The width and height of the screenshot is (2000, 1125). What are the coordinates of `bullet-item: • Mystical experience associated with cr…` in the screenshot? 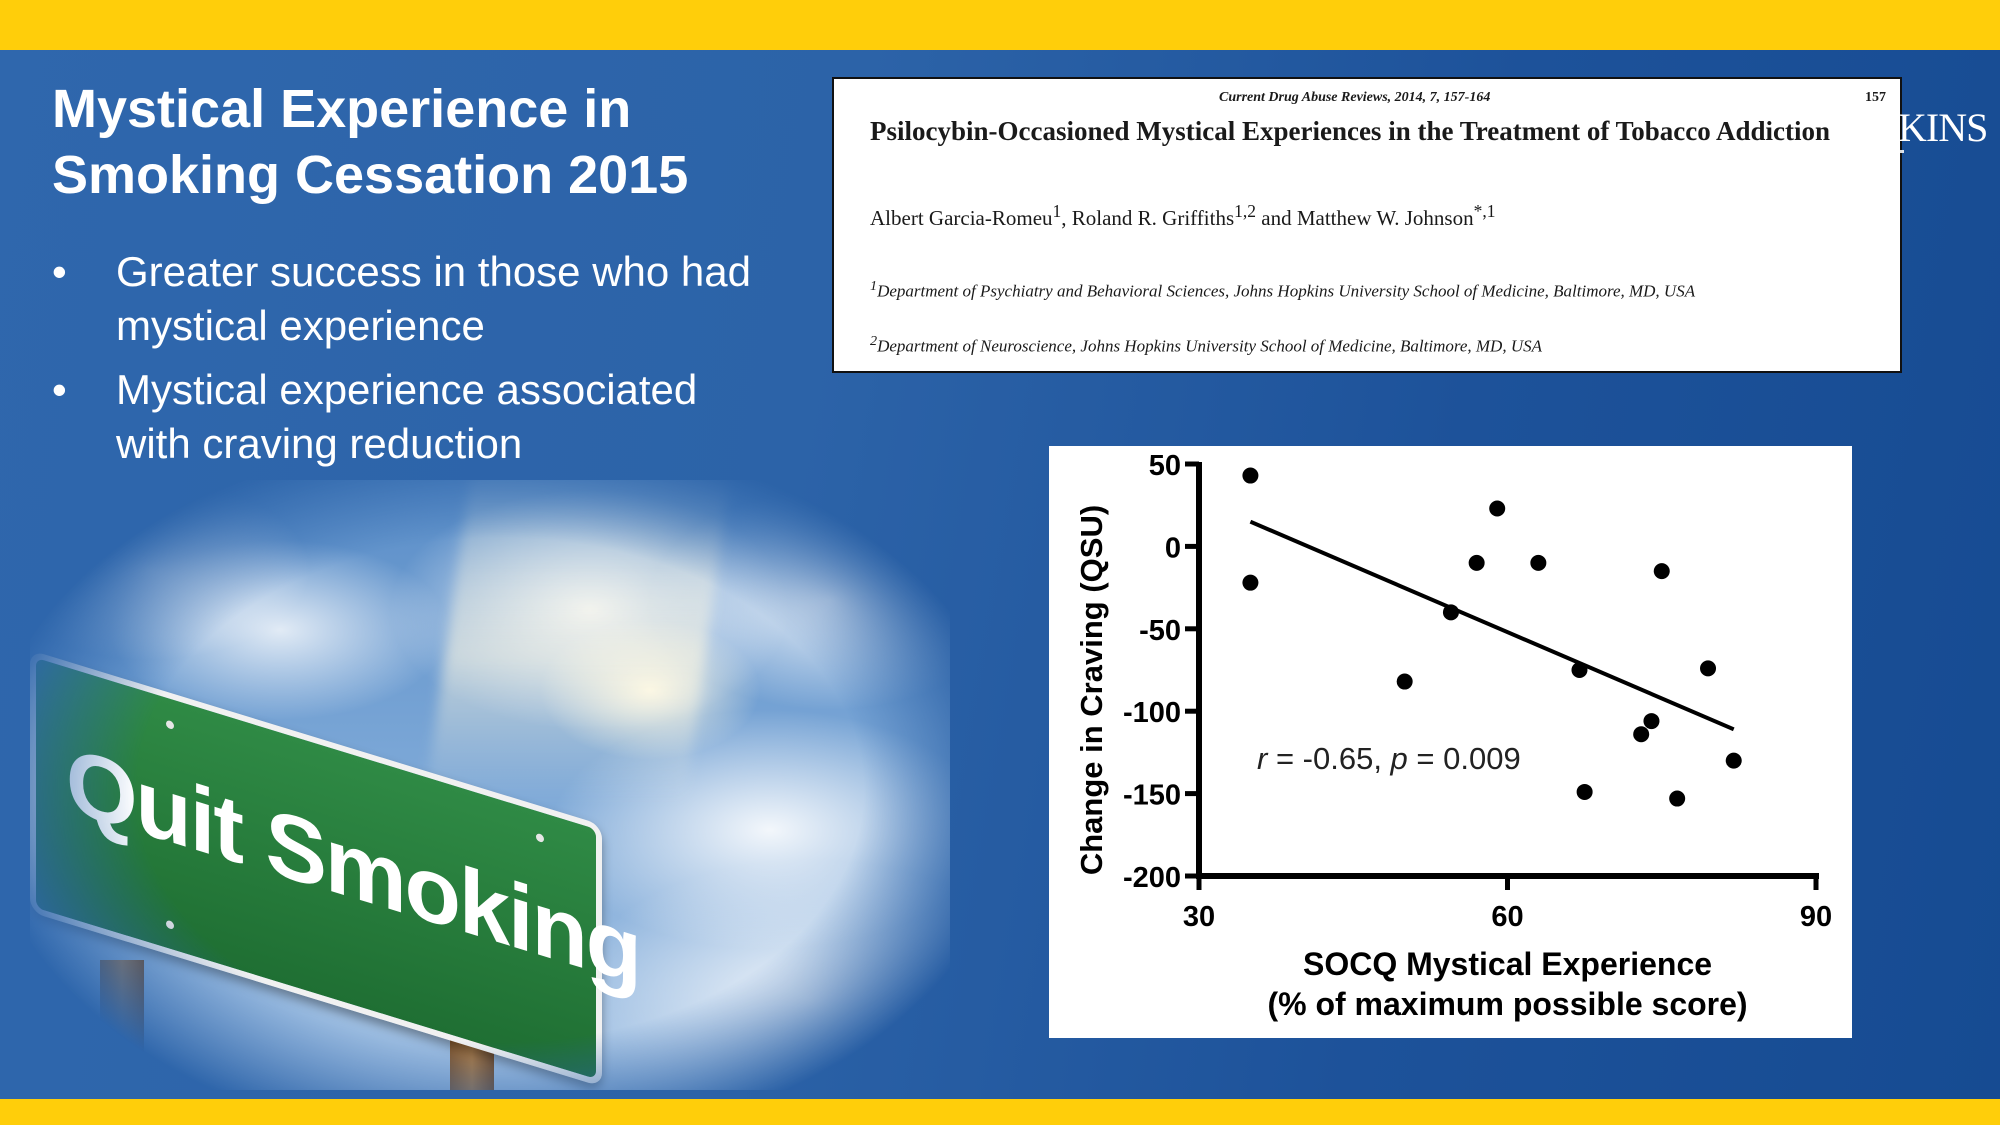 It's located at (417, 417).